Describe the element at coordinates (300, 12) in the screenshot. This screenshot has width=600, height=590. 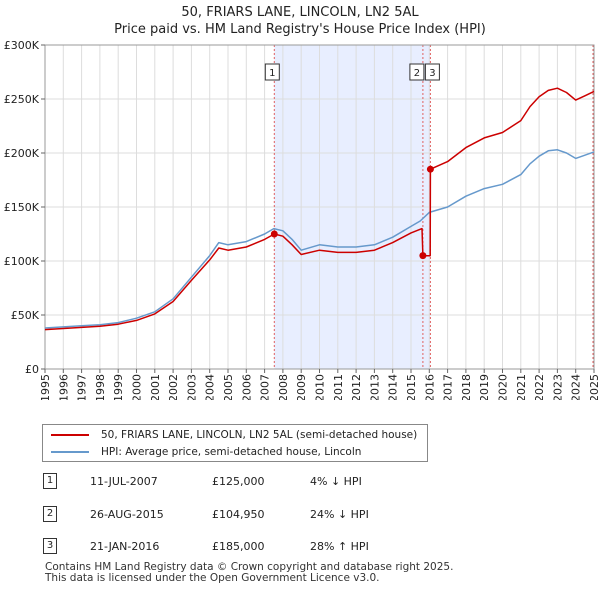
I see `chart-title: 50, FRIARS LANE, LINCOLN, LN2 5AL` at that location.